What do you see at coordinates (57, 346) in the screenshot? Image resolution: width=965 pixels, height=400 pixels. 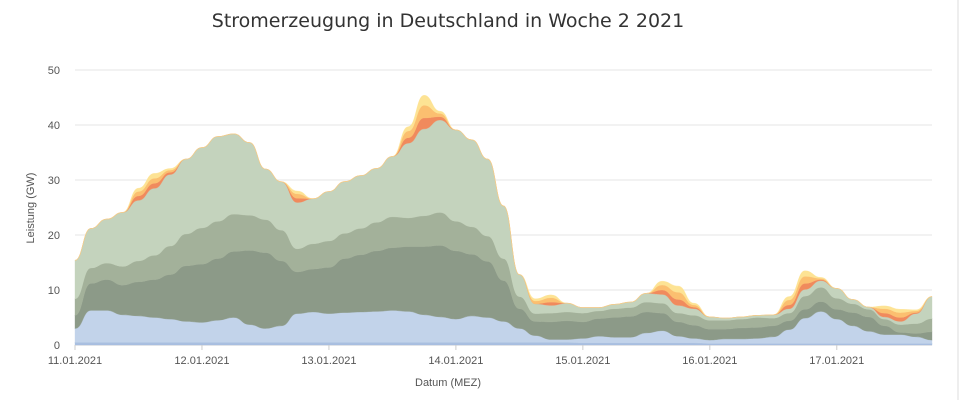 I see `y-tick-label: 0` at bounding box center [57, 346].